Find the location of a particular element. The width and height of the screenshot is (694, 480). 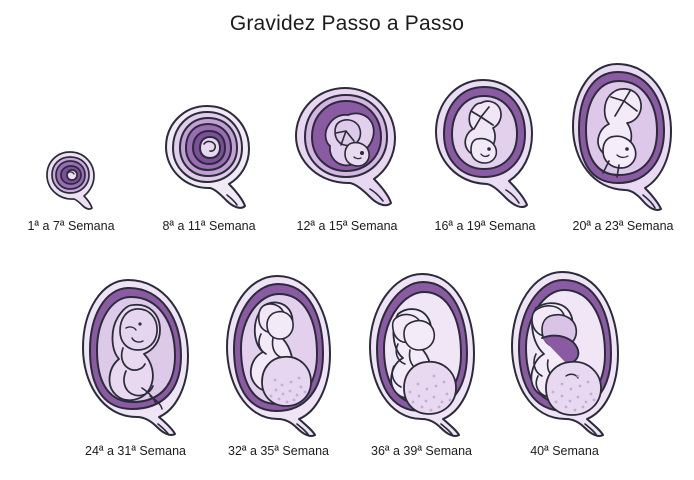

fetus-16-19-icon is located at coordinates (484, 143).